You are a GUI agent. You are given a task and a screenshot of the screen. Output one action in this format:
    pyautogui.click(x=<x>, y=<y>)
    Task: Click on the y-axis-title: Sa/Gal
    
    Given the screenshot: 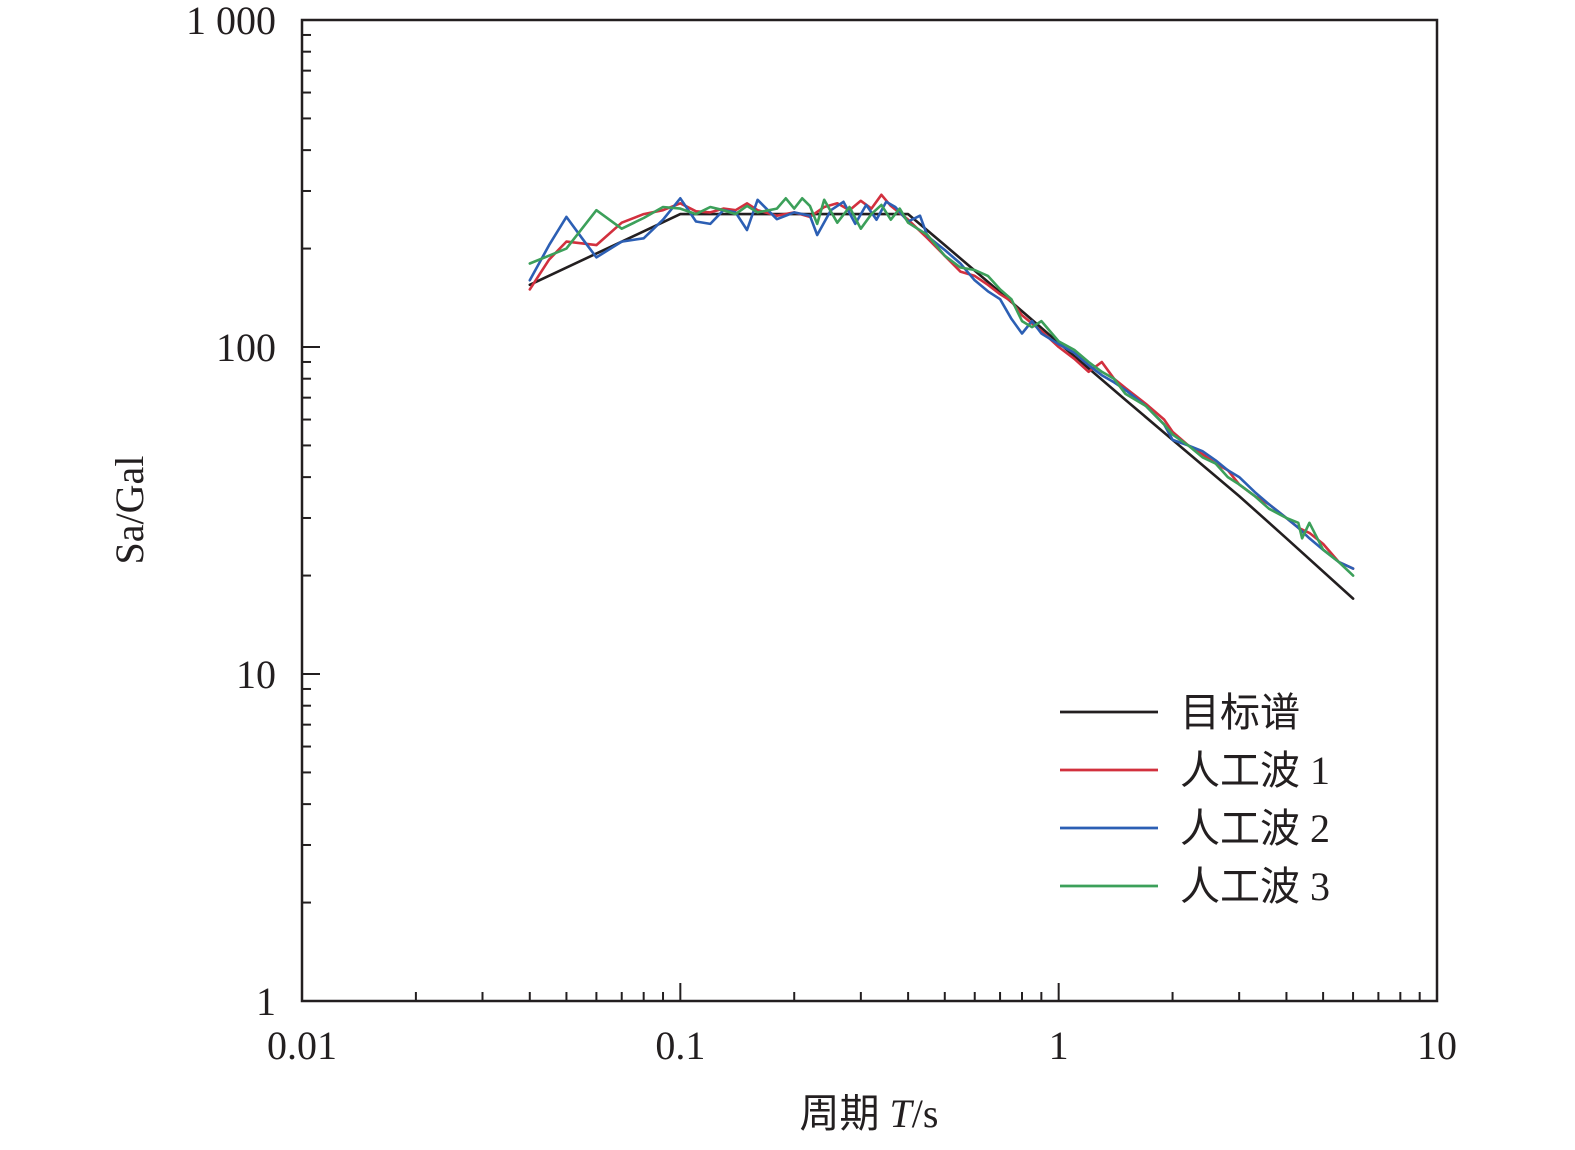 What is the action you would take?
    pyautogui.click(x=129, y=510)
    